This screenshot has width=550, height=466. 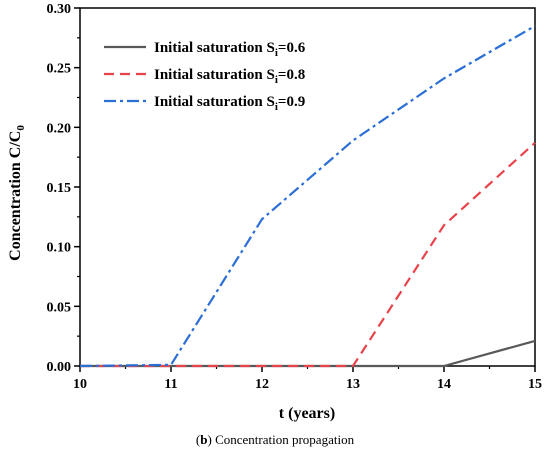 I want to click on y-axis-title: Concentration C/C0, so click(x=17, y=193).